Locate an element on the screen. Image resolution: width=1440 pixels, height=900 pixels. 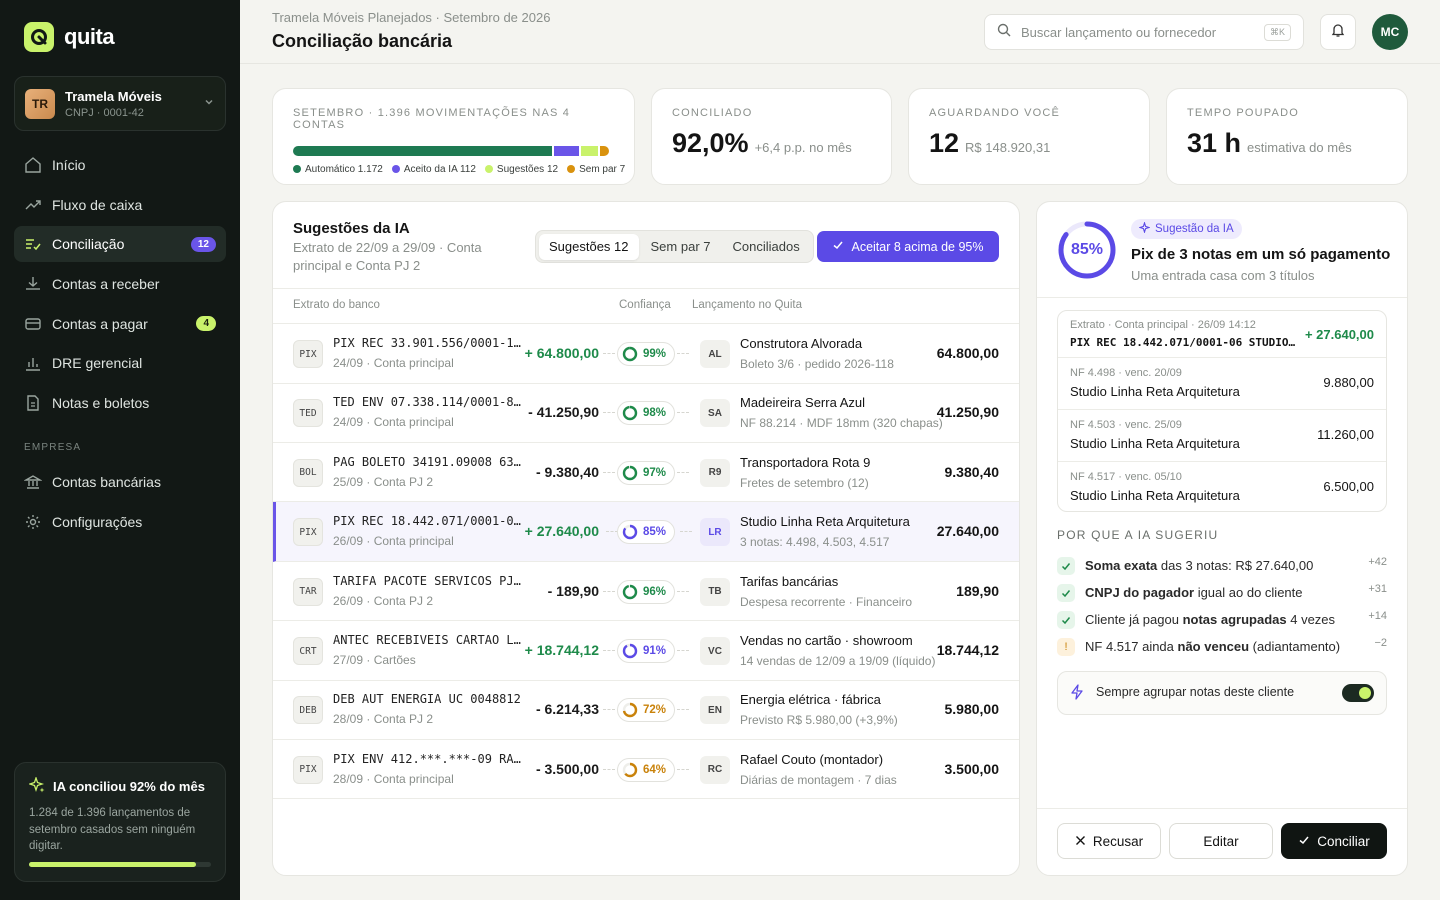
search-box: ⌘K is located at coordinates (1144, 32).